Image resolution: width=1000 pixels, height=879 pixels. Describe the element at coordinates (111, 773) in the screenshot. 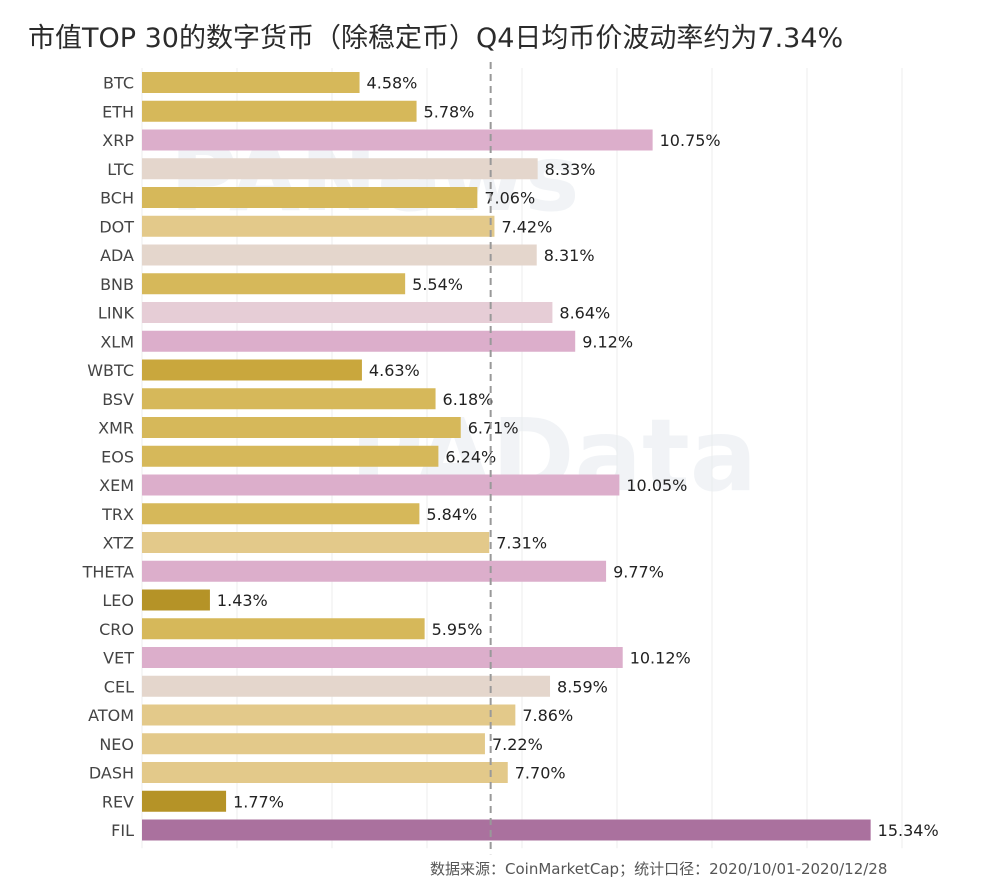

I see `category-label: DASH` at that location.